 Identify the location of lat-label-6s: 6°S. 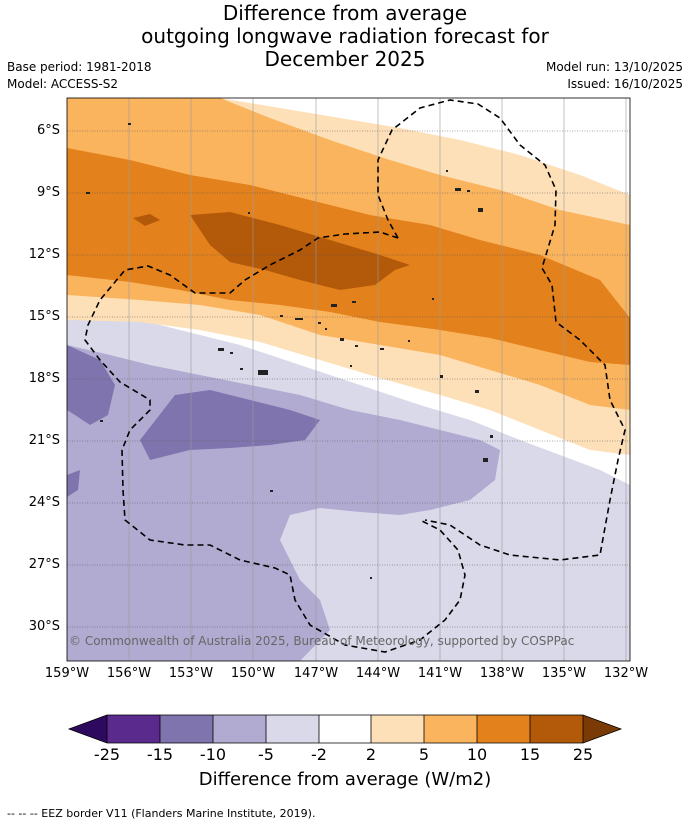
(48, 130).